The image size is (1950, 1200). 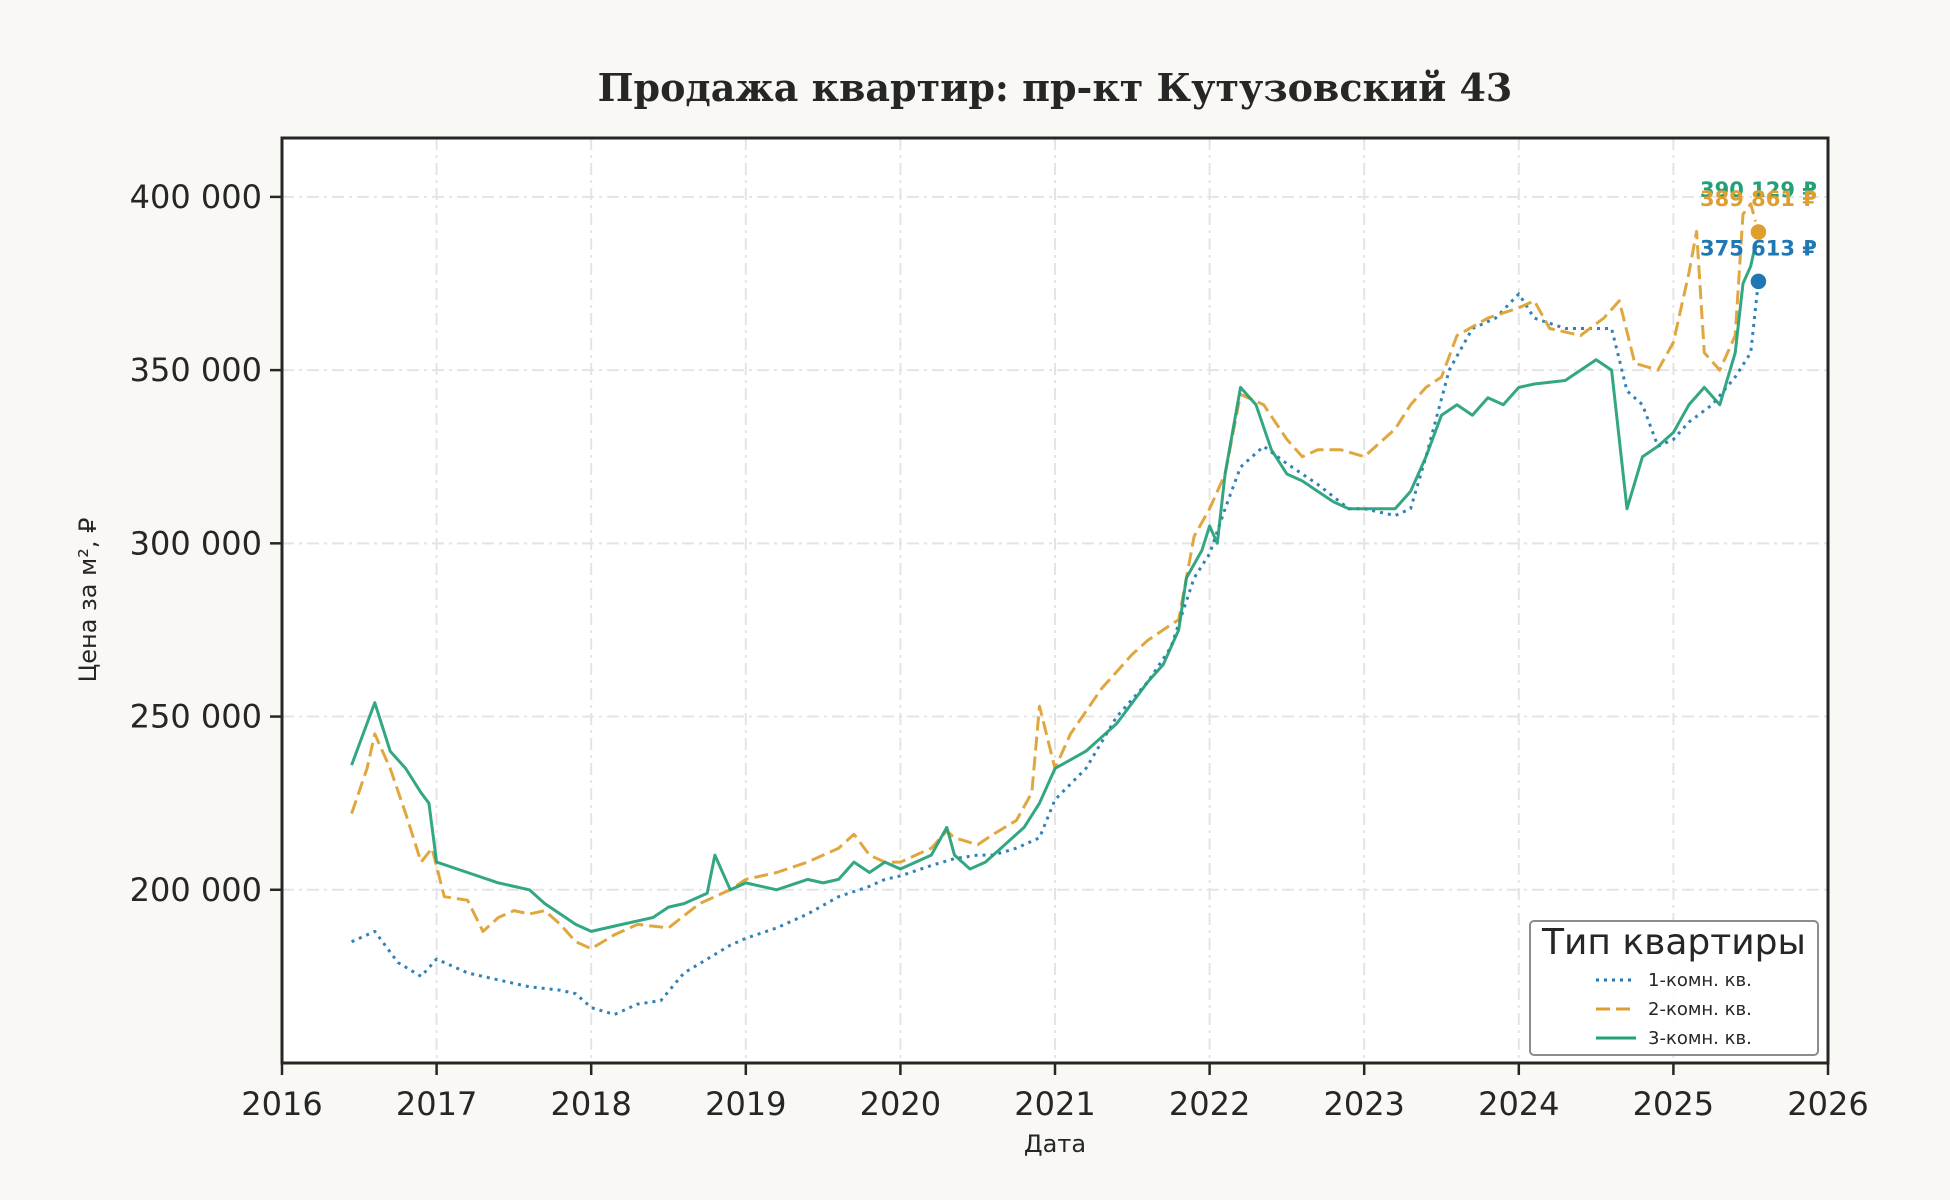 I want to click on y-tick-label: 400 000, so click(x=196, y=197).